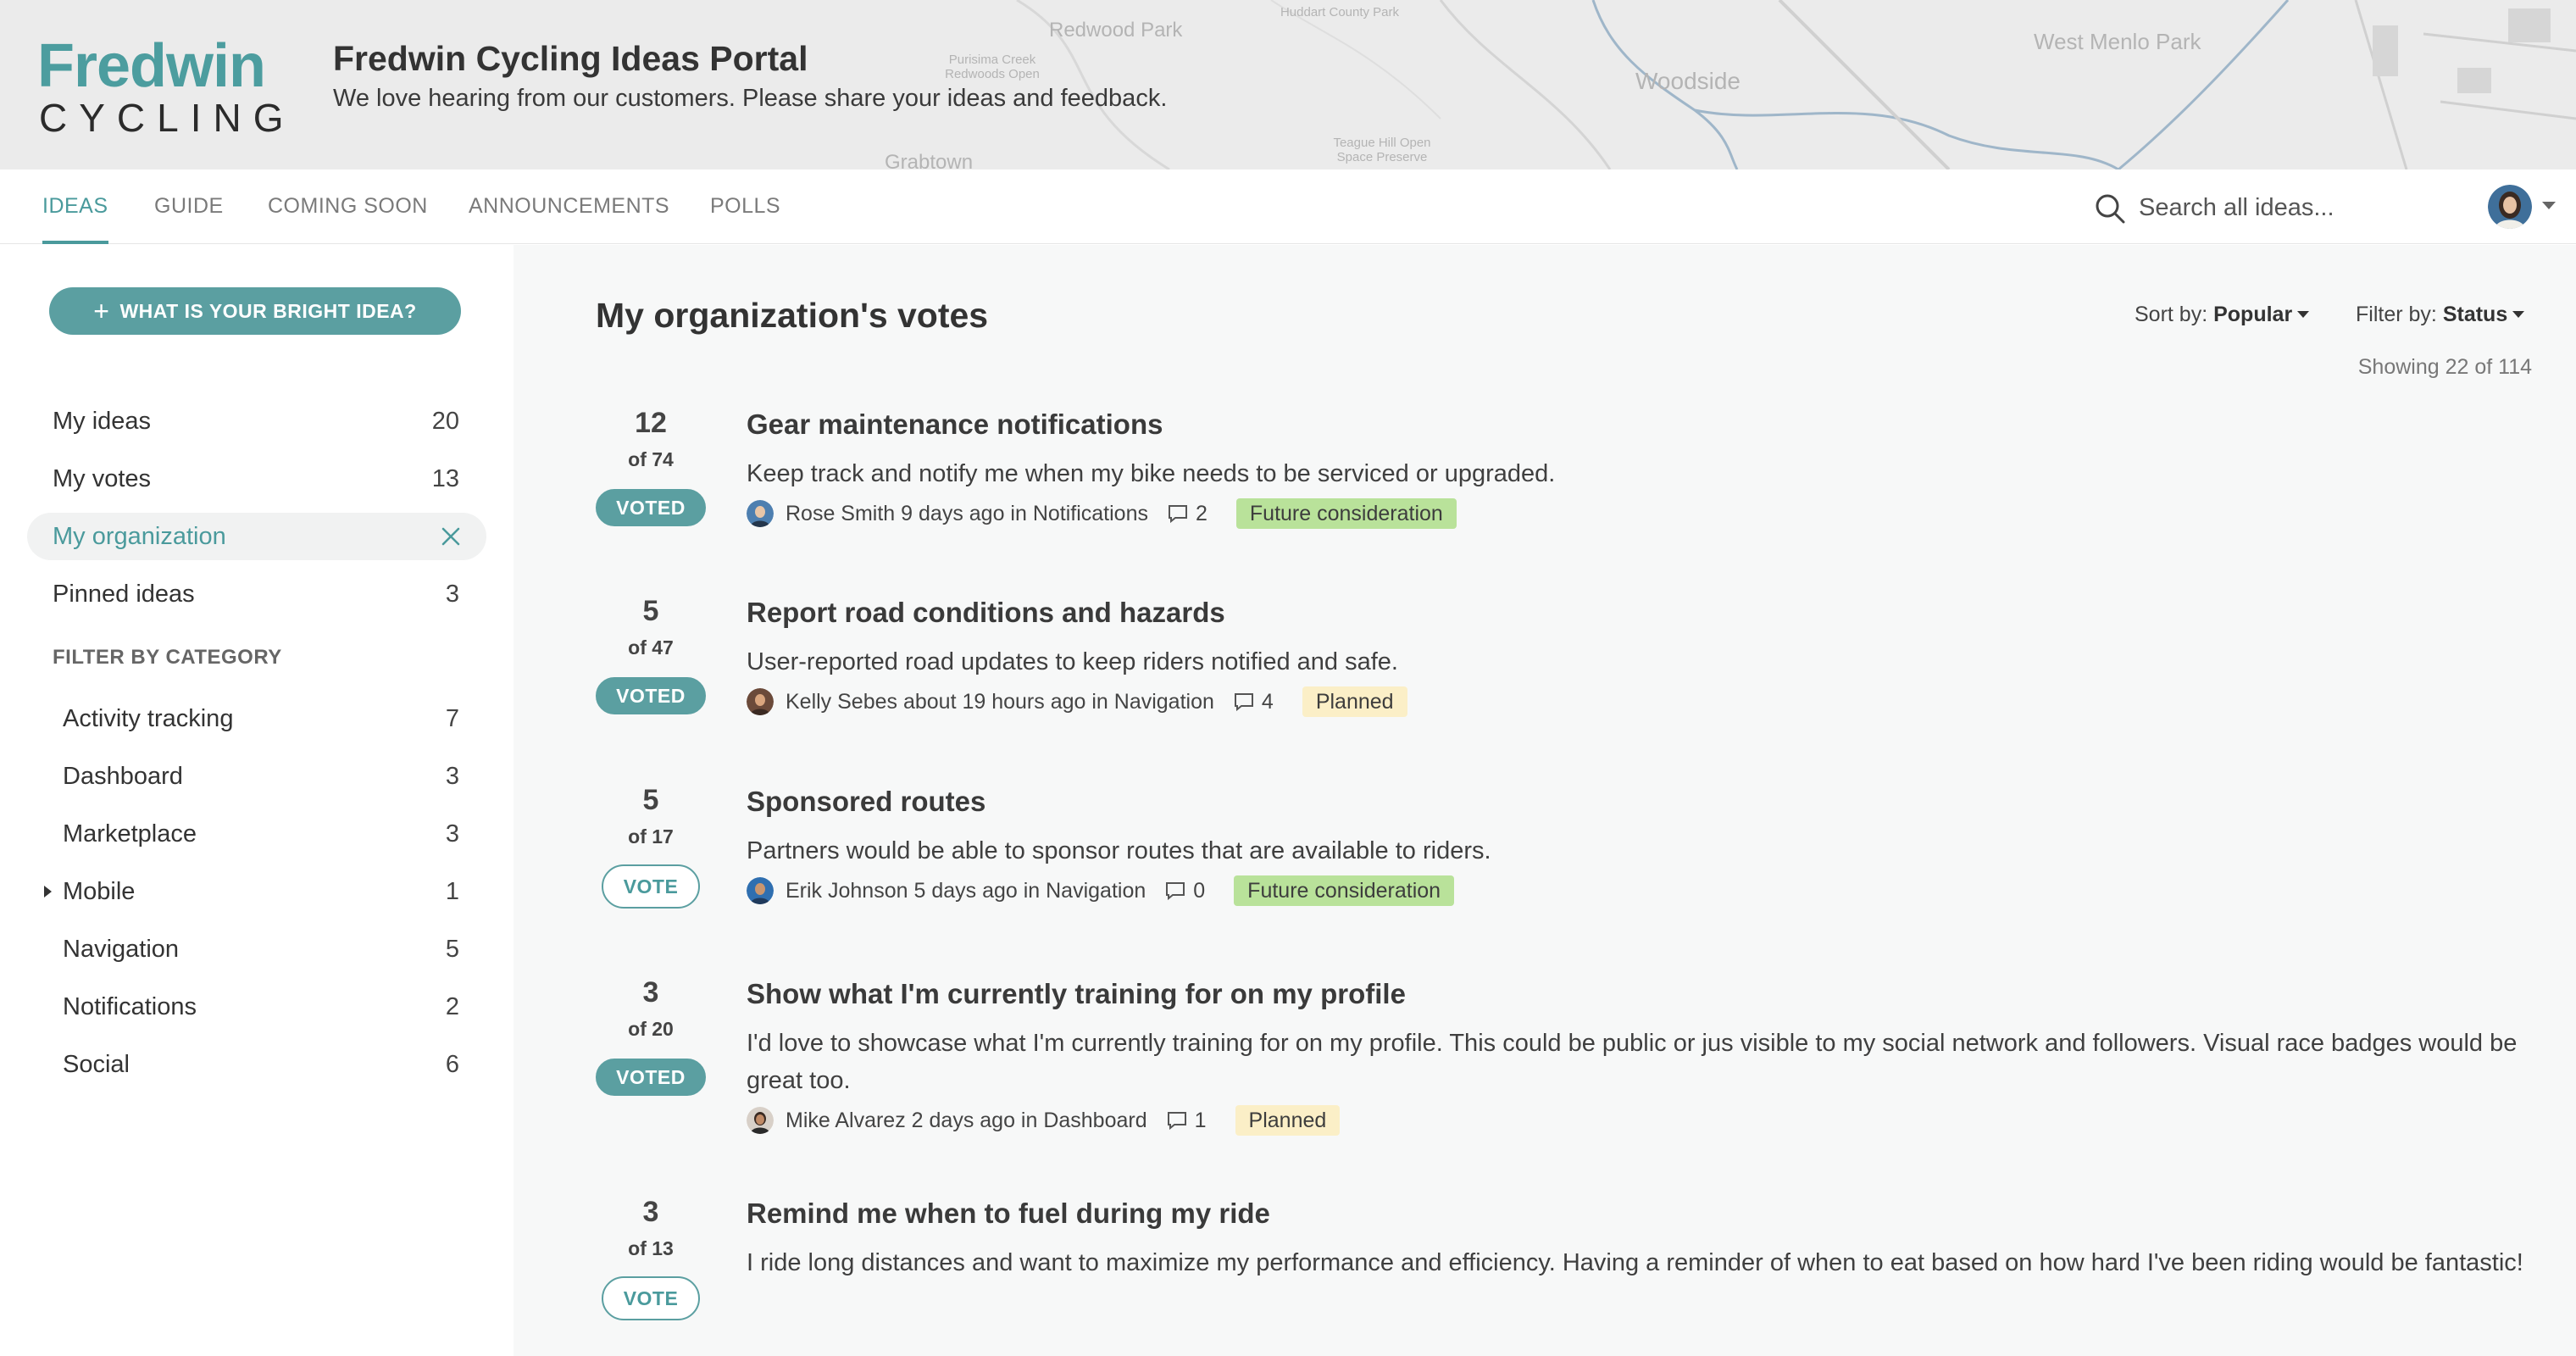 This screenshot has width=2576, height=1356. I want to click on results-count: Showing 22 of 114, so click(2444, 367).